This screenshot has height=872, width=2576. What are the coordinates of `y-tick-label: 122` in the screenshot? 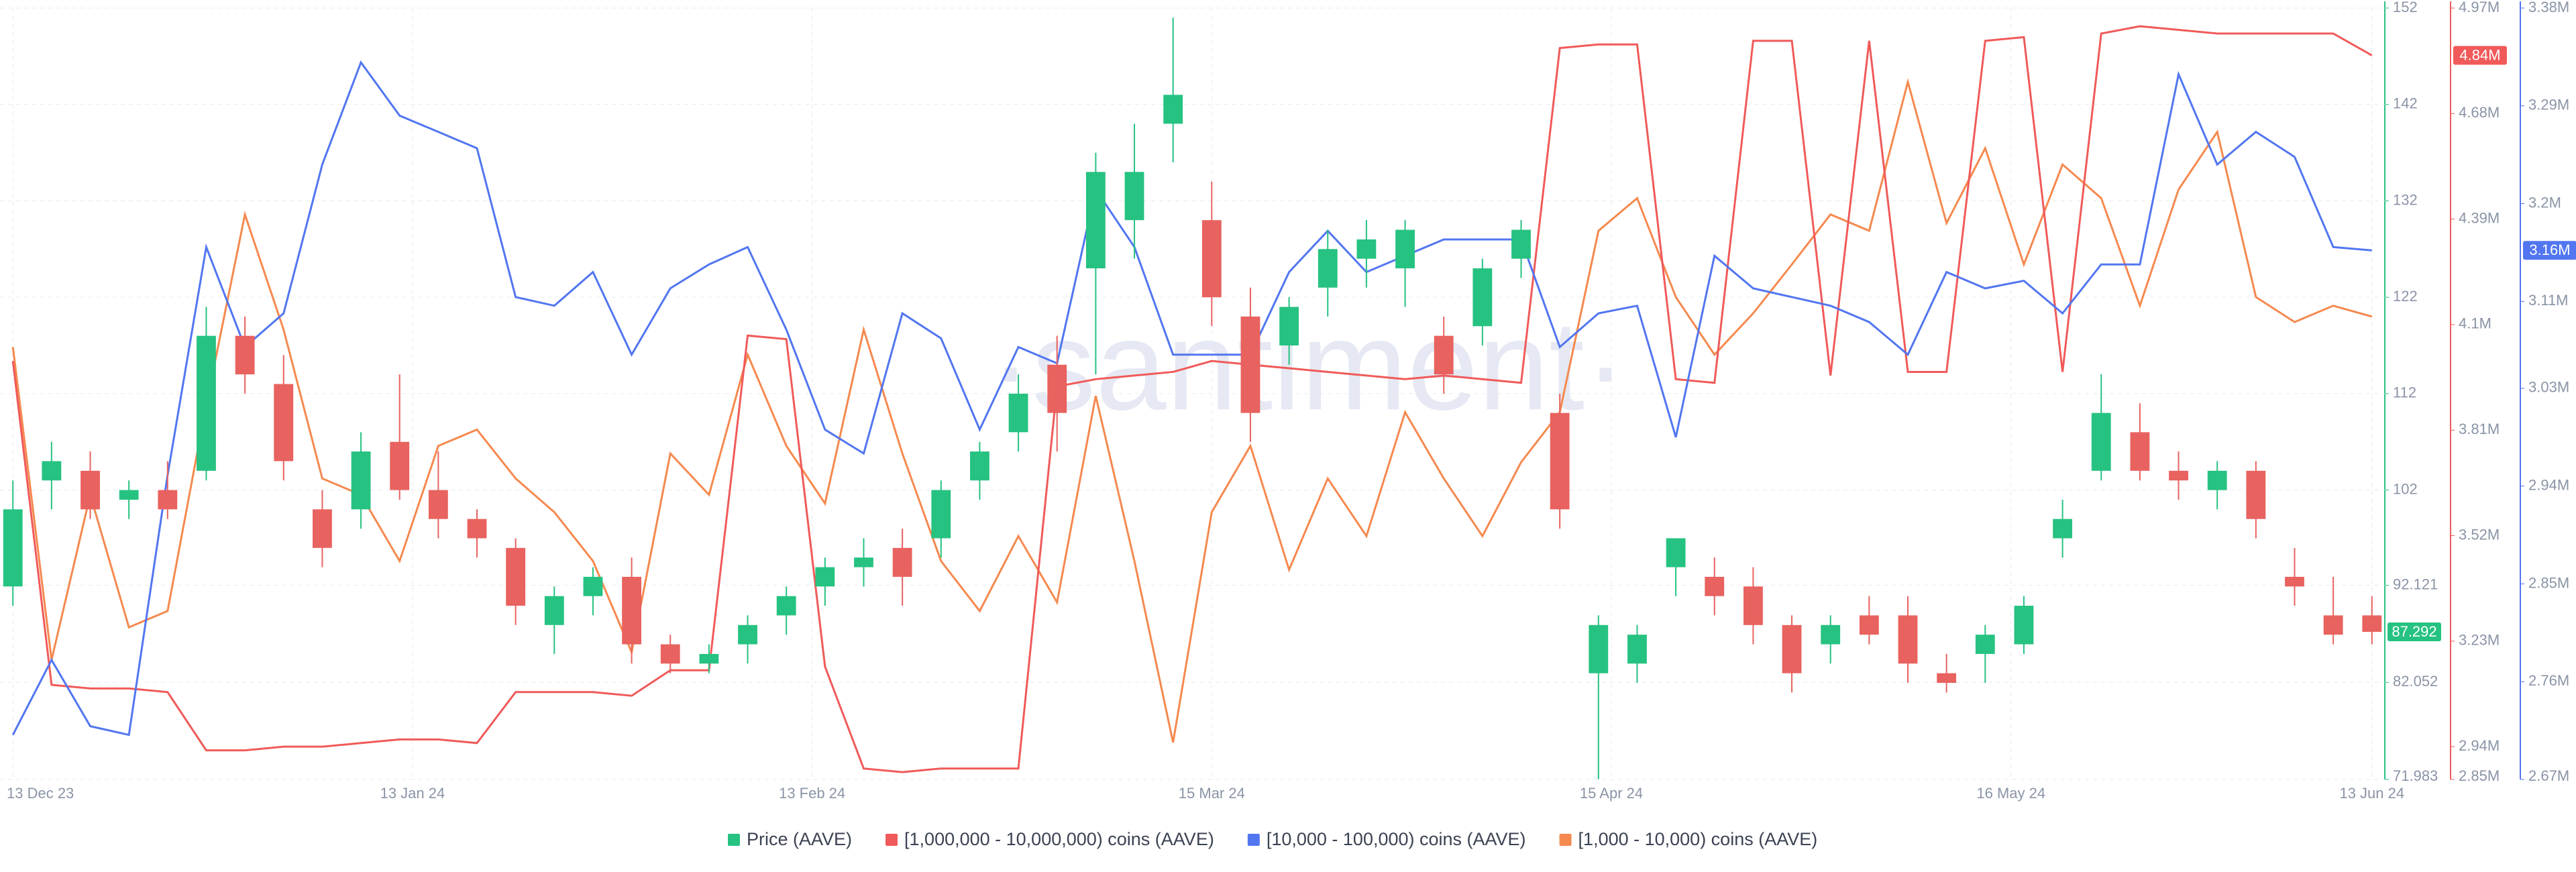 It's located at (2405, 296).